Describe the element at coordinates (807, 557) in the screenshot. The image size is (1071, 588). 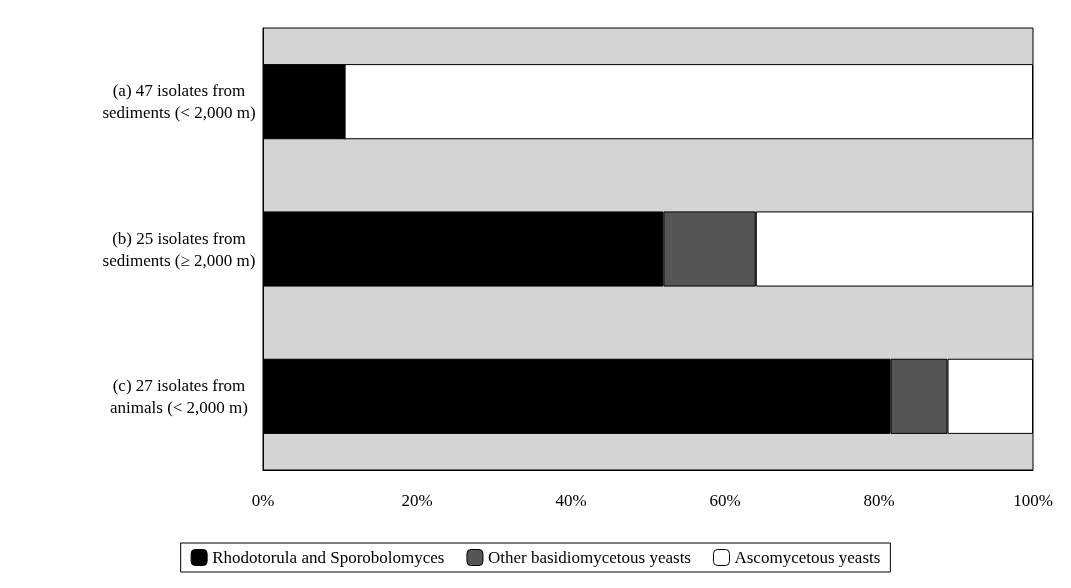
I see `legend-label: Ascomycetous yeasts` at that location.